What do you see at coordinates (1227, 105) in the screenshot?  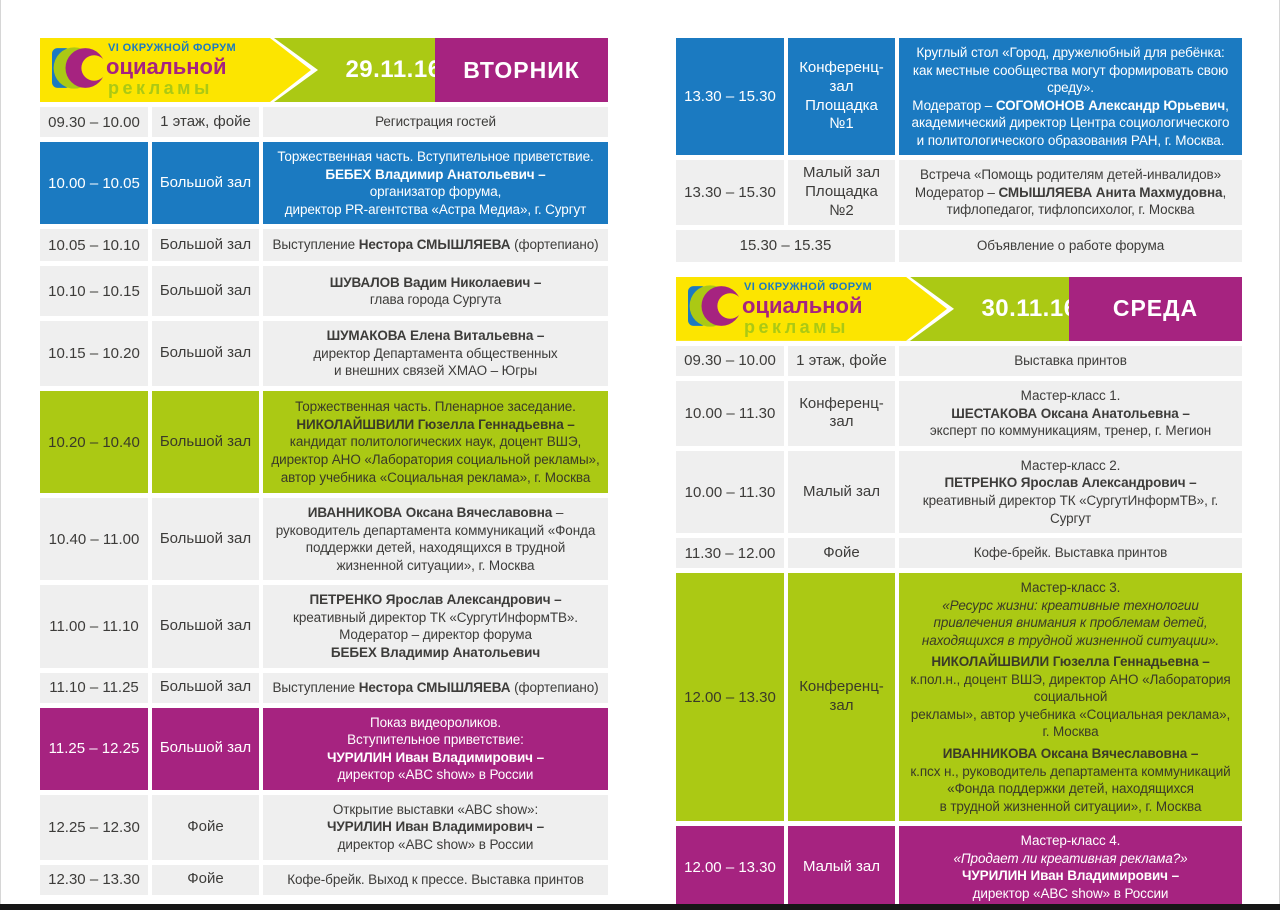 I see `text-segment: ,` at bounding box center [1227, 105].